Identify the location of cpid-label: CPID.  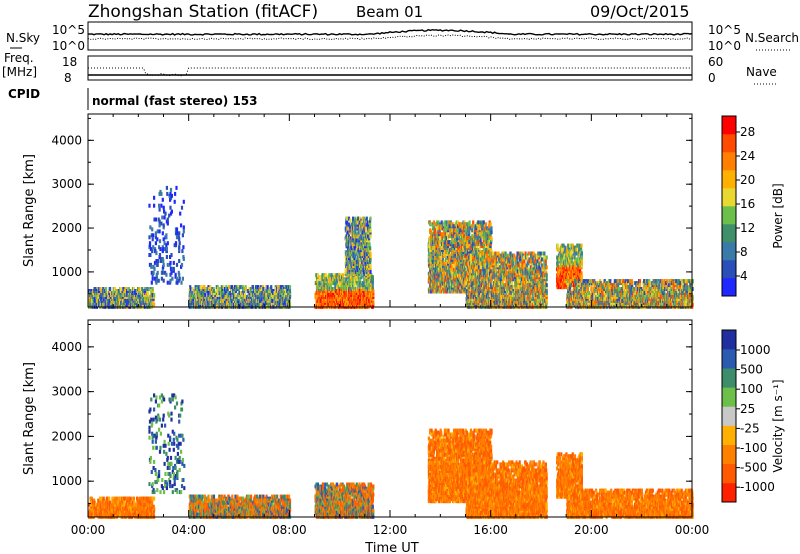
(24, 94).